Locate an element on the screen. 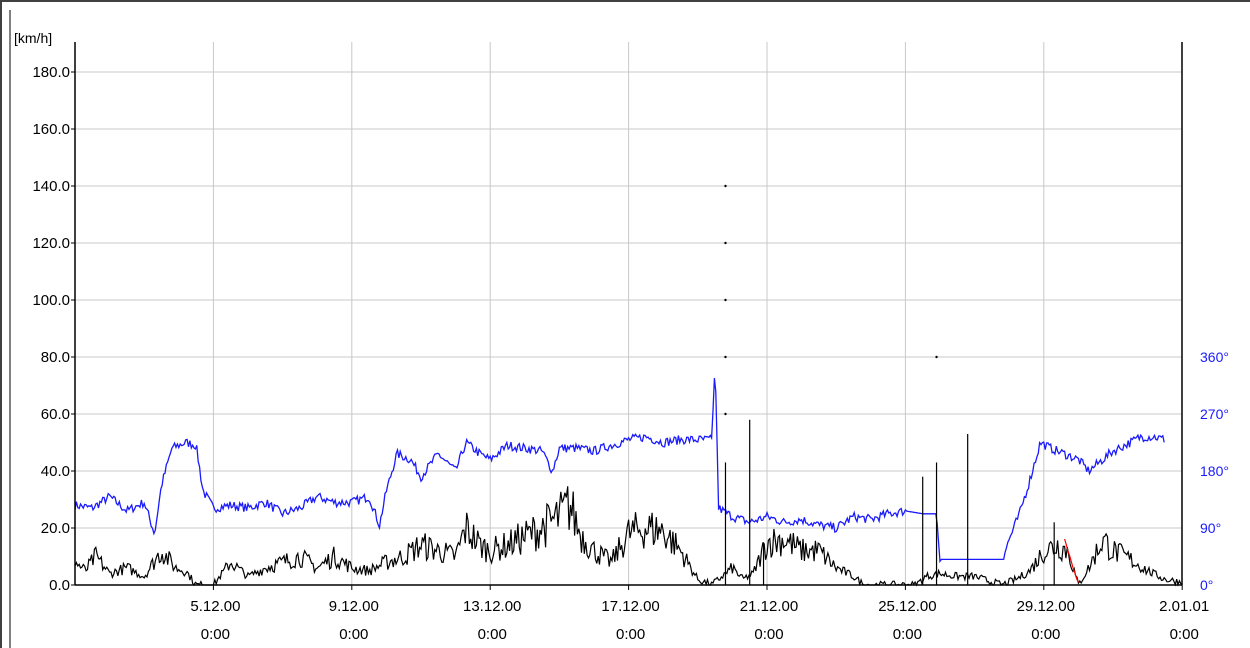 This screenshot has height=648, width=1250. right-axis-tick-label: 180° is located at coordinates (1214, 471).